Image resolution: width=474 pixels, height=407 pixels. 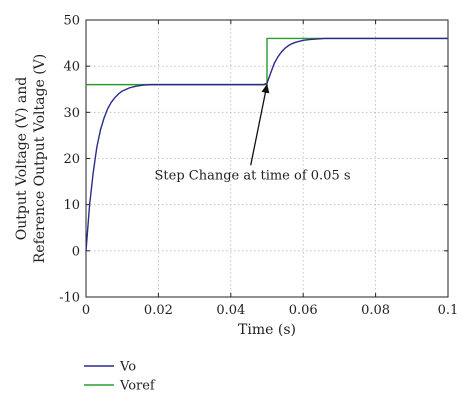 I want to click on x-tick-label: 0.04, so click(x=230, y=310).